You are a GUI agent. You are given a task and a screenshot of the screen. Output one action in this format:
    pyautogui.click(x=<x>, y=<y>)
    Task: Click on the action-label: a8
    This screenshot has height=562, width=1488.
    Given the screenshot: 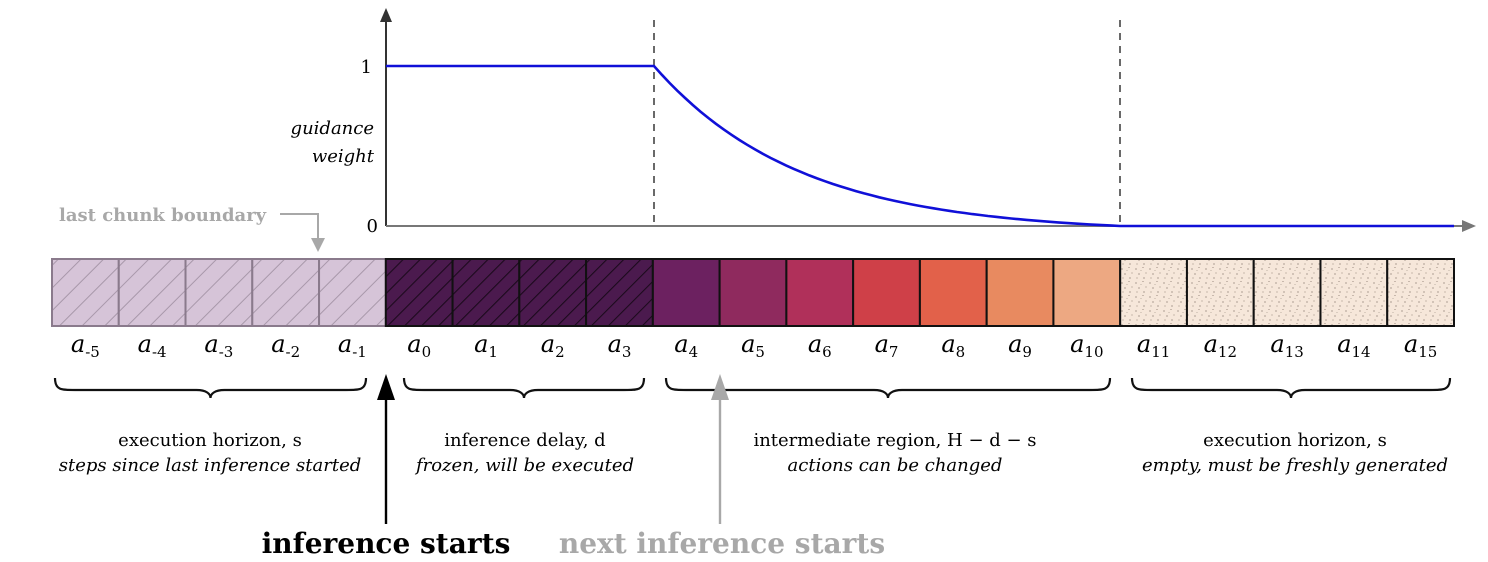 What is the action you would take?
    pyautogui.click(x=953, y=345)
    